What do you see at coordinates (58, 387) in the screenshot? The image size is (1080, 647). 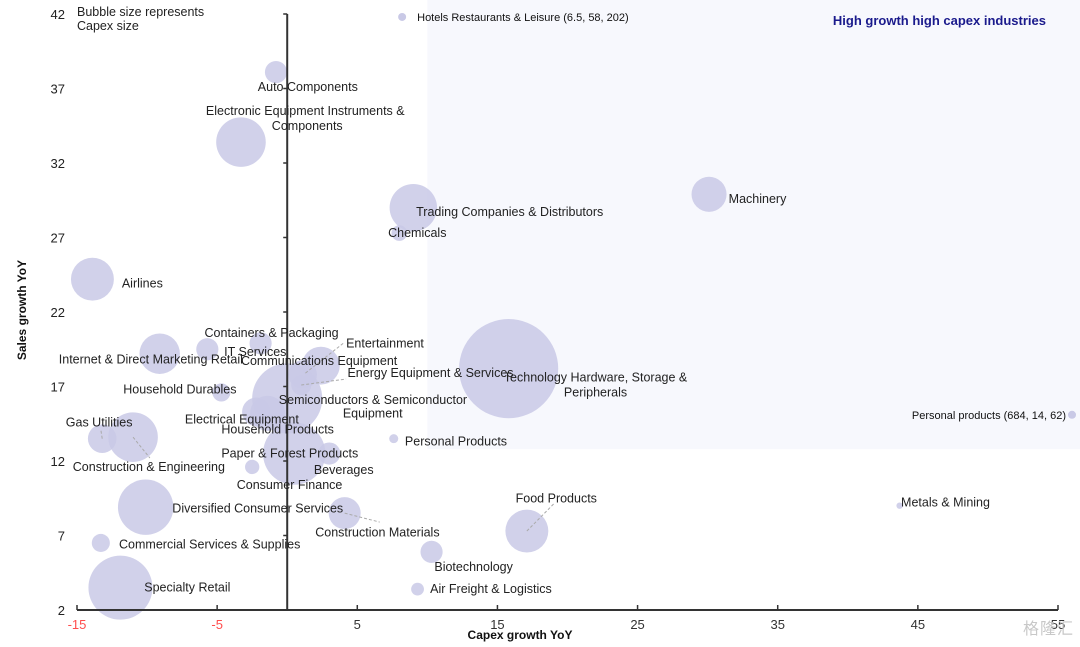 I see `y-tick-label: 17` at bounding box center [58, 387].